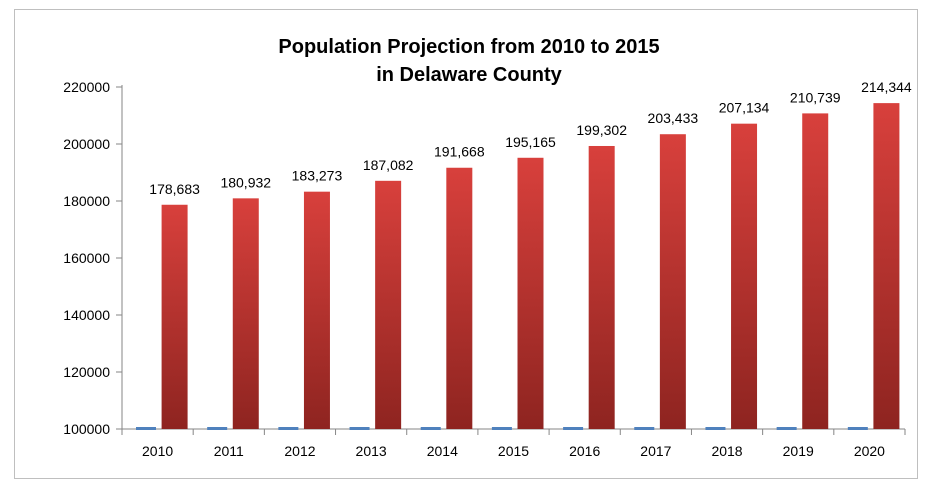  I want to click on data-label: 178,683, so click(174, 189).